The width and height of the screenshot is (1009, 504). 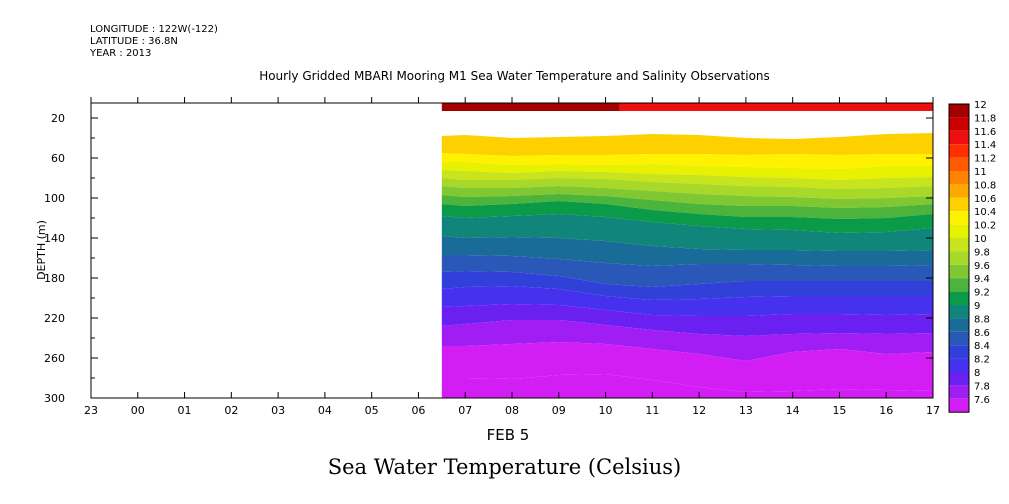 What do you see at coordinates (980, 105) in the screenshot?
I see `colorbar-label: 12` at bounding box center [980, 105].